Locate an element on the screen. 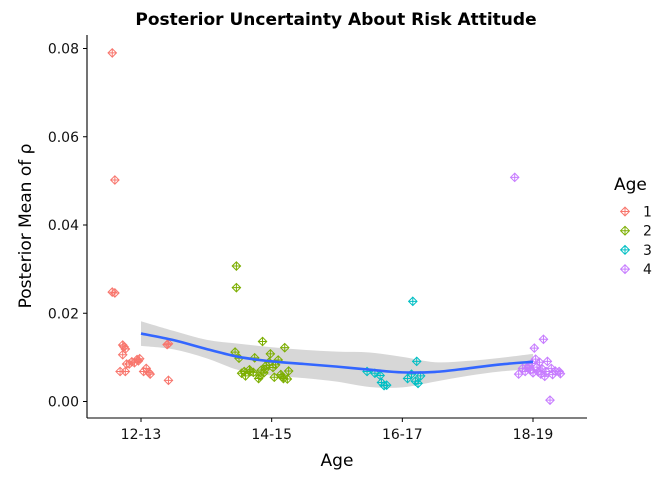 This screenshot has height=480, width=672. y-tick-label: 0.06 is located at coordinates (63, 138).